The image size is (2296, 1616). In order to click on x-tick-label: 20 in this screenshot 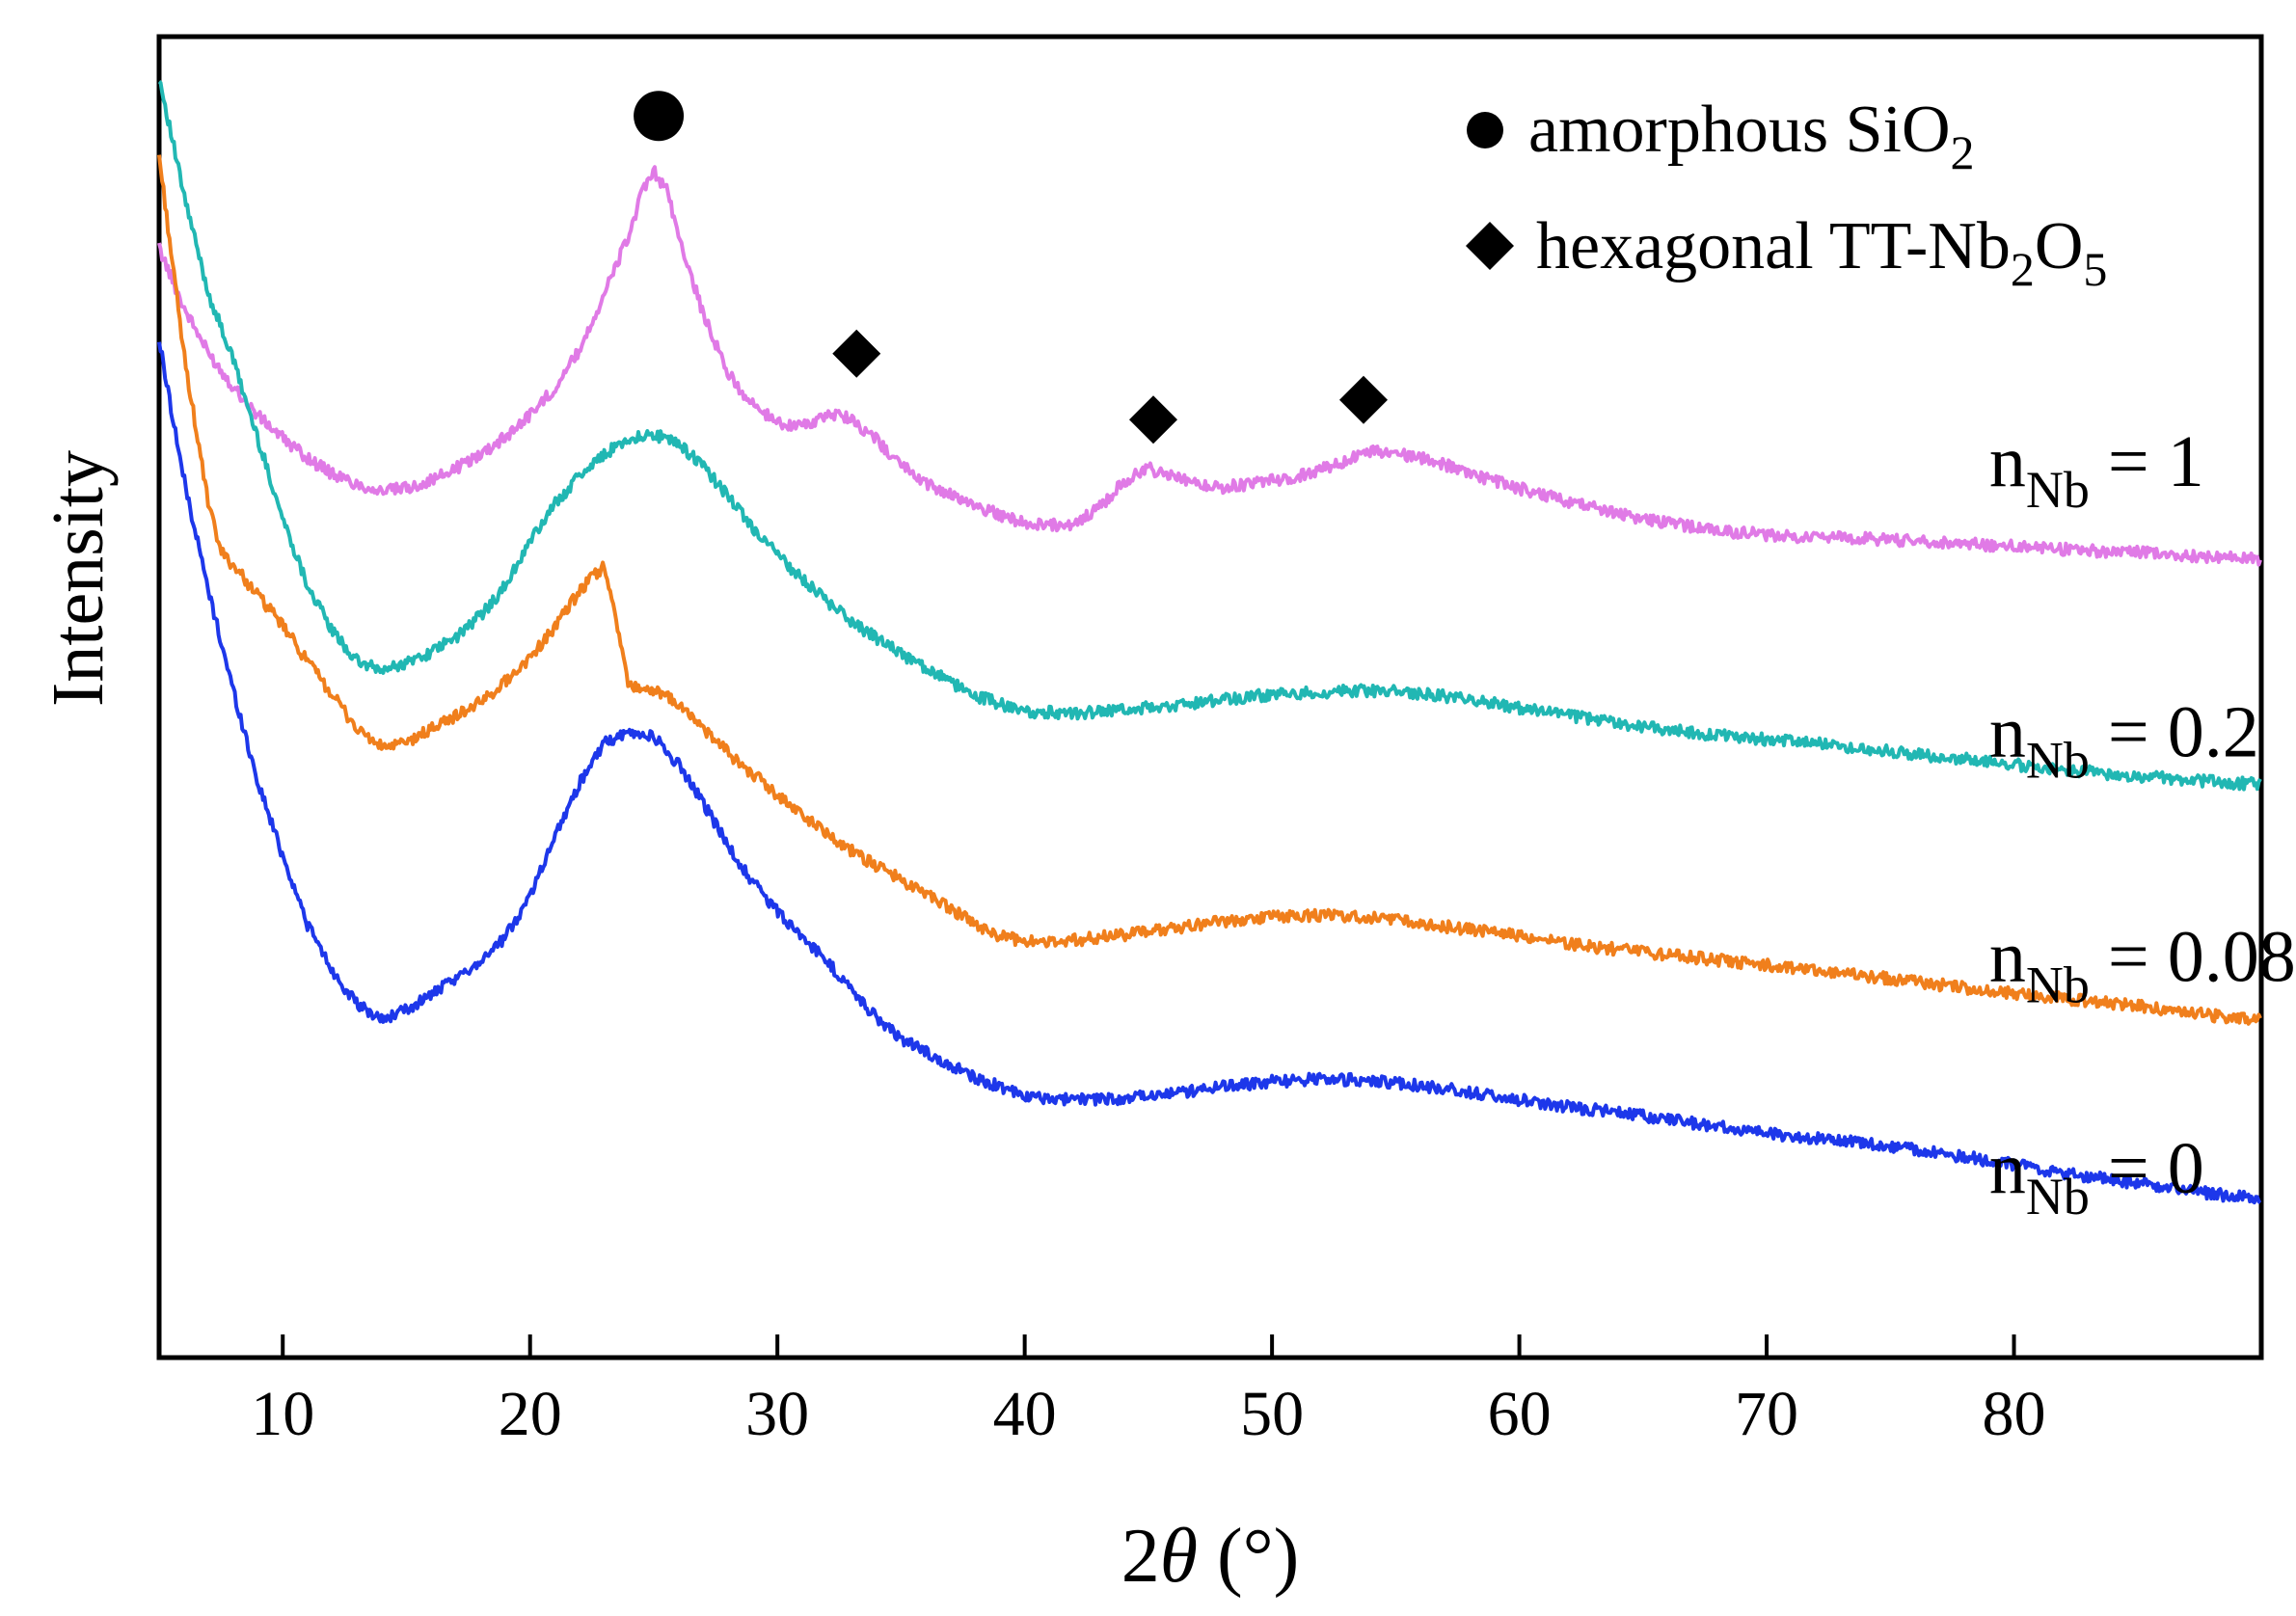, I will do `click(530, 1414)`.